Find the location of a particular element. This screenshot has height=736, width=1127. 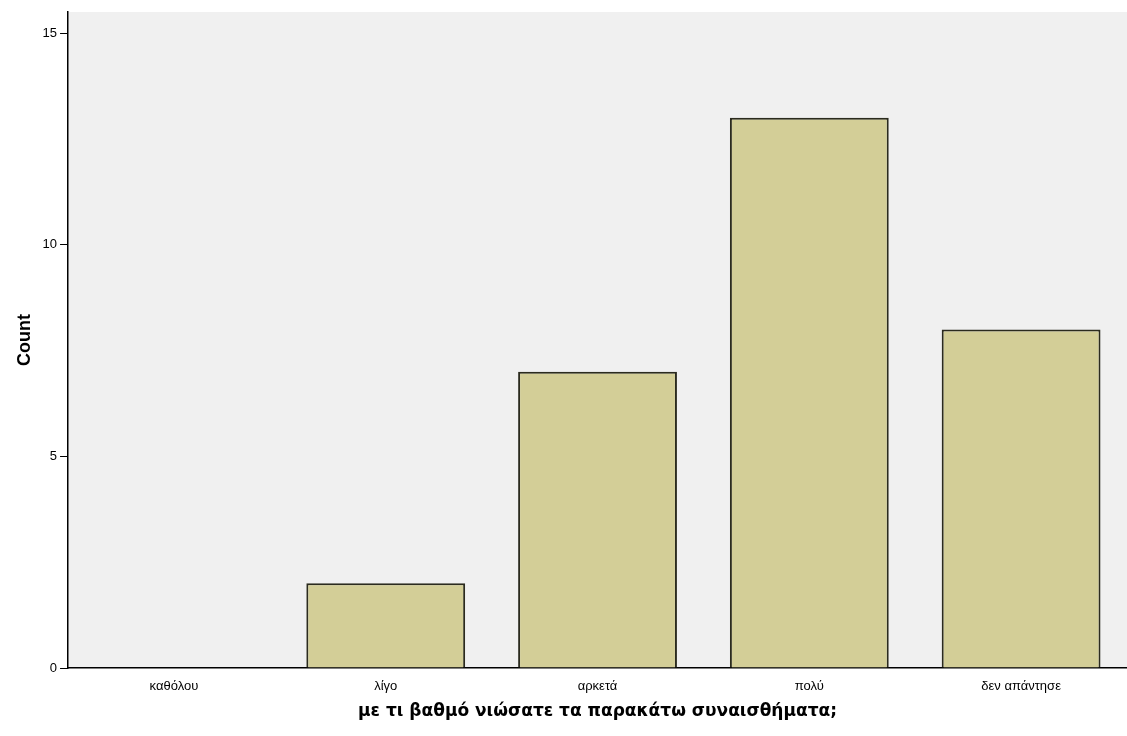

x-tick-label: αρκετά is located at coordinates (597, 686).